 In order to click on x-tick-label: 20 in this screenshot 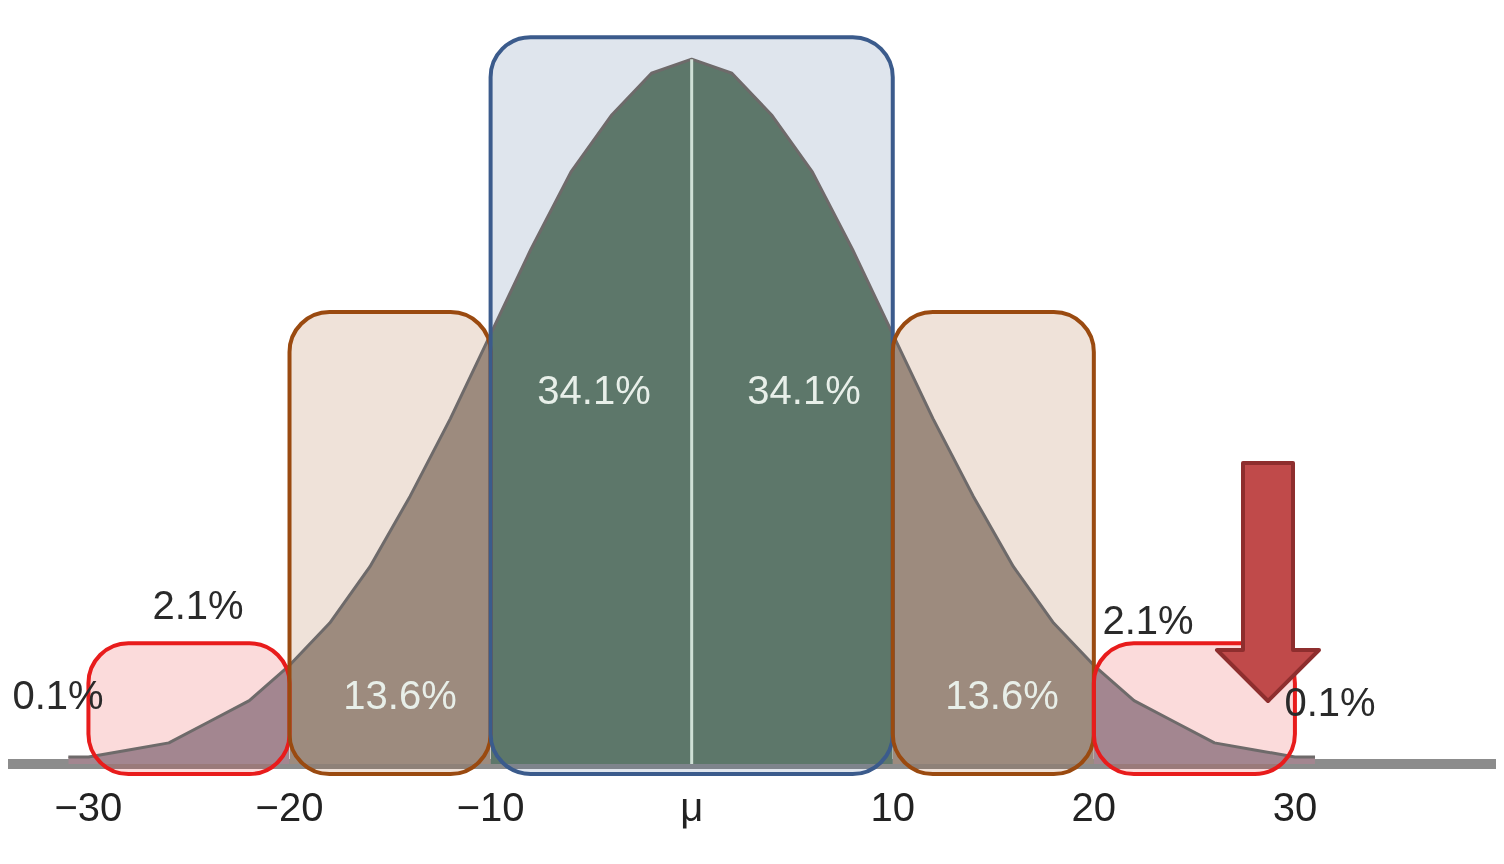, I will do `click(1094, 807)`.